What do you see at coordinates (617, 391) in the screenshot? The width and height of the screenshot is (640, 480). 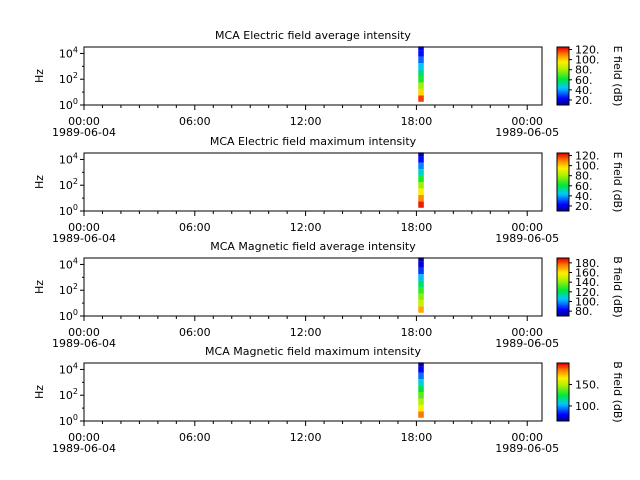 I see `colorbar-label: B field (dB)` at bounding box center [617, 391].